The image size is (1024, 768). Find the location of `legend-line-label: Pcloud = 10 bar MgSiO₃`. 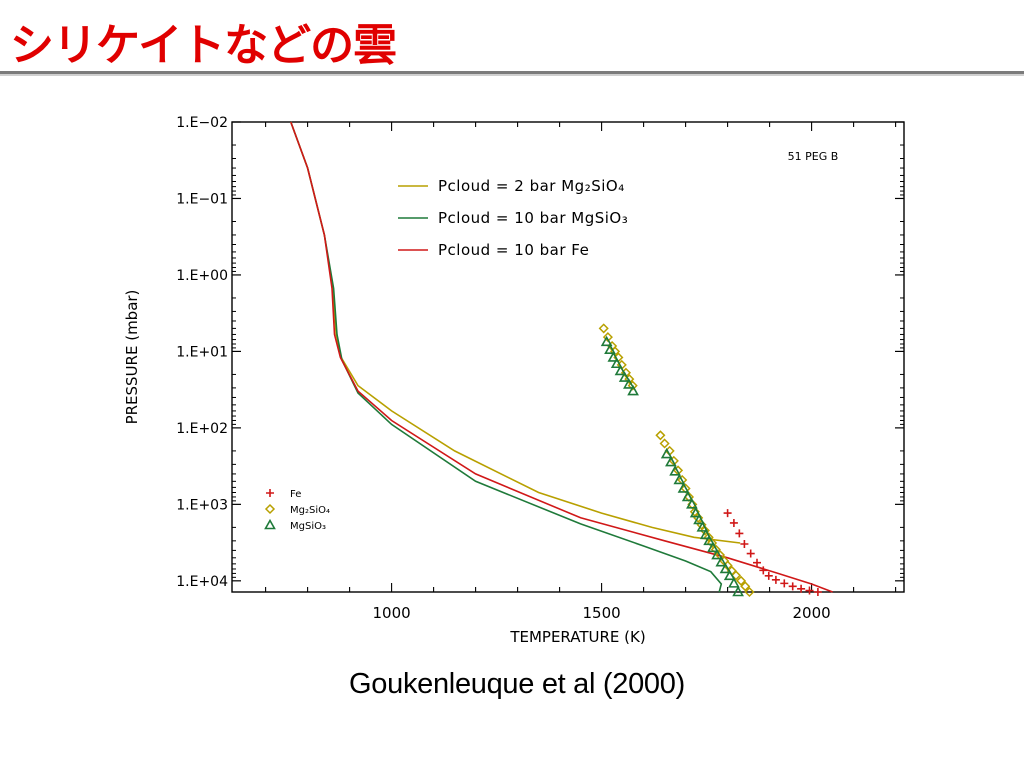

legend-line-label: Pcloud = 10 bar MgSiO₃ is located at coordinates (533, 218).